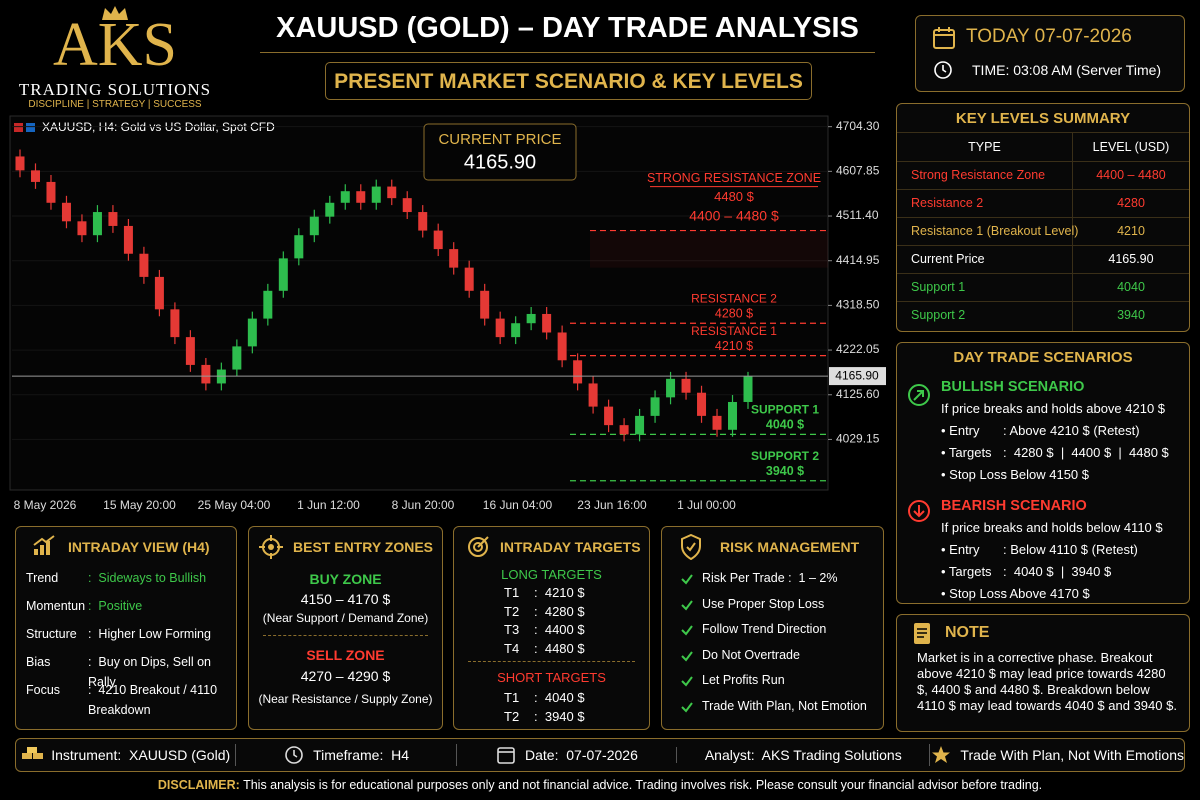 The width and height of the screenshot is (1200, 800). I want to click on item-key: • Targets, so click(966, 452).